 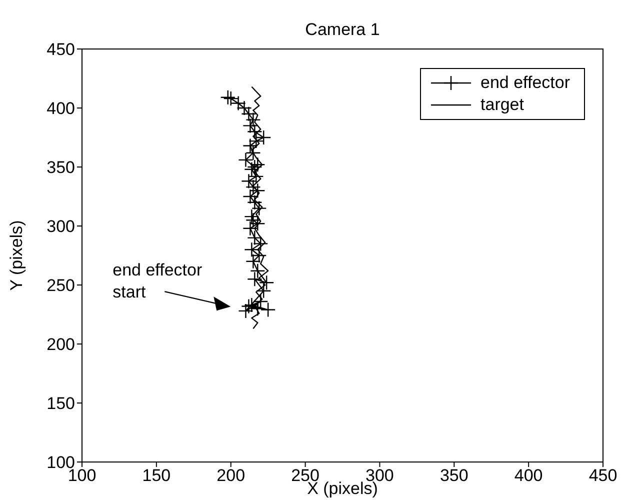 I want to click on y-tick-label: 200, so click(x=60, y=344).